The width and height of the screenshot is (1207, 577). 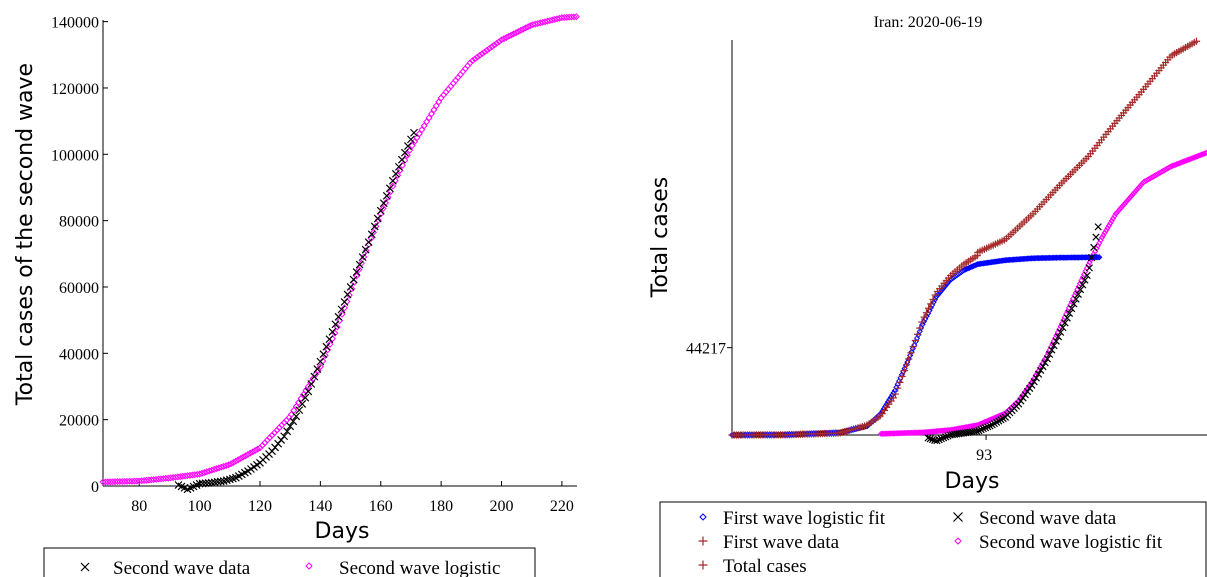 I want to click on legend-left-entry-0: Second wave data, so click(x=182, y=567).